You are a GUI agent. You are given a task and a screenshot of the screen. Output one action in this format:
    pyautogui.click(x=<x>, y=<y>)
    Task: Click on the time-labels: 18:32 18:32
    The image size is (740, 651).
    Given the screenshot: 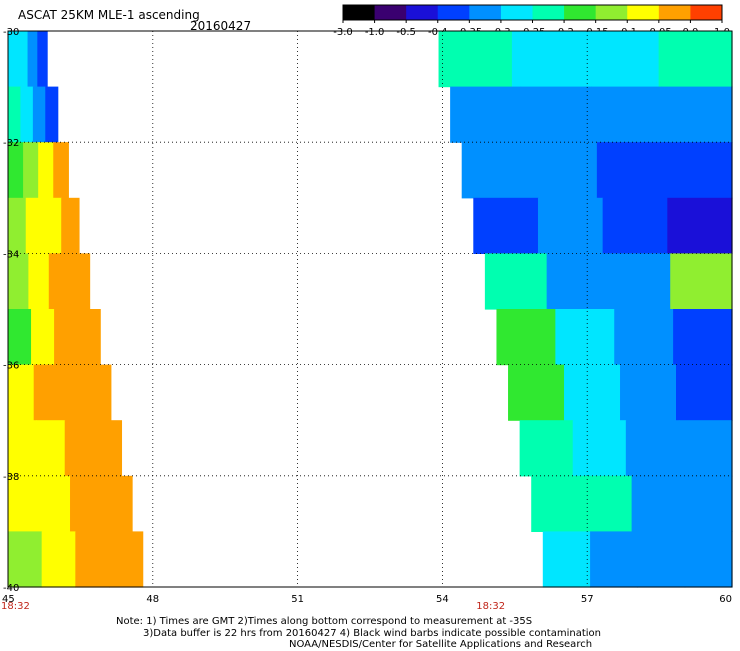 What is the action you would take?
    pyautogui.click(x=253, y=606)
    